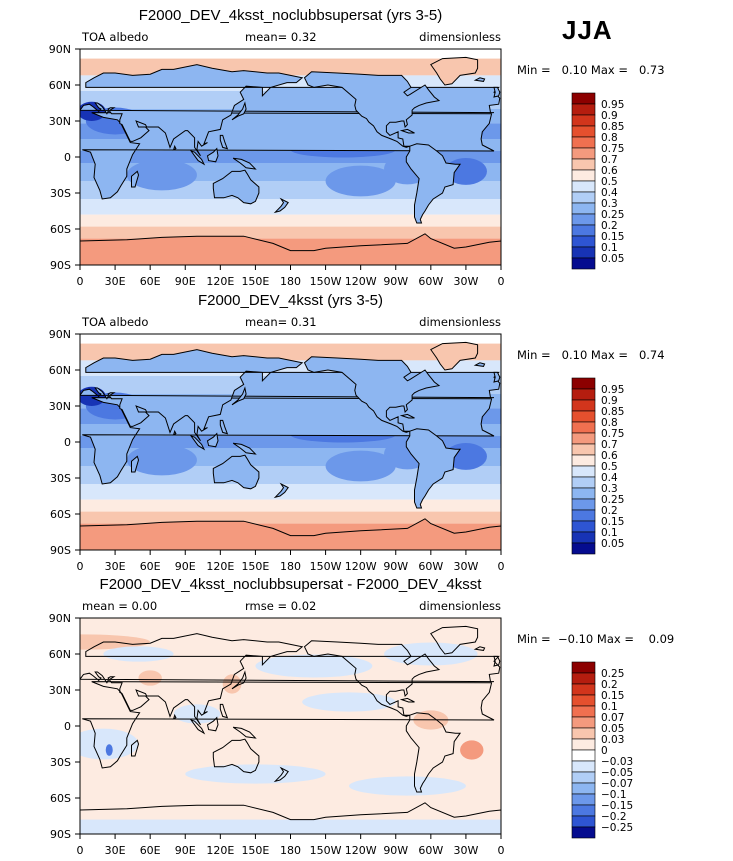 The height and width of the screenshot is (861, 733). What do you see at coordinates (60, 762) in the screenshot?
I see `y-tick-label: 30S` at bounding box center [60, 762].